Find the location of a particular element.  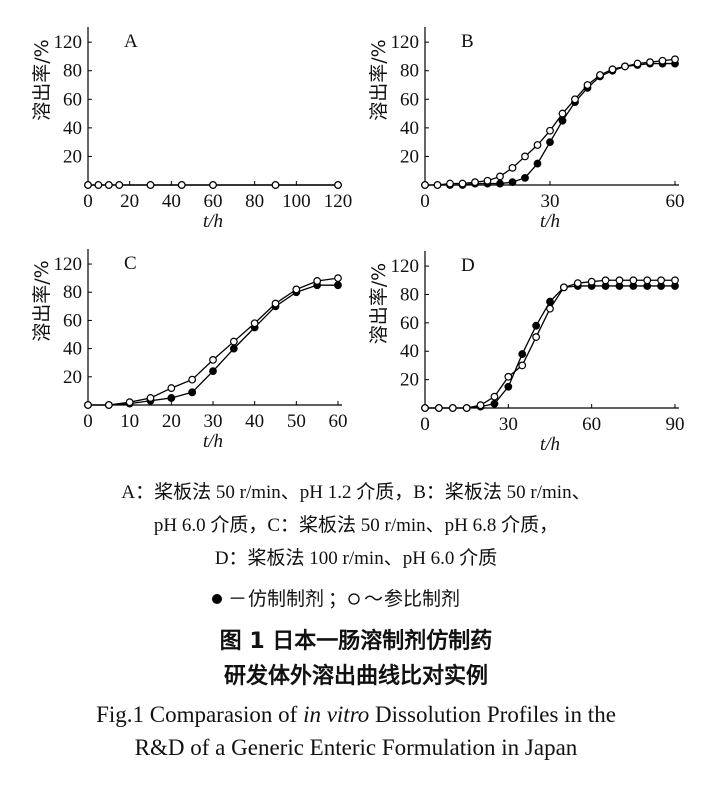

panel: 20 40 60 80 120 0 10 20 30 40 50 60 t/h 溶出率/% C is located at coordinates (189, 350).